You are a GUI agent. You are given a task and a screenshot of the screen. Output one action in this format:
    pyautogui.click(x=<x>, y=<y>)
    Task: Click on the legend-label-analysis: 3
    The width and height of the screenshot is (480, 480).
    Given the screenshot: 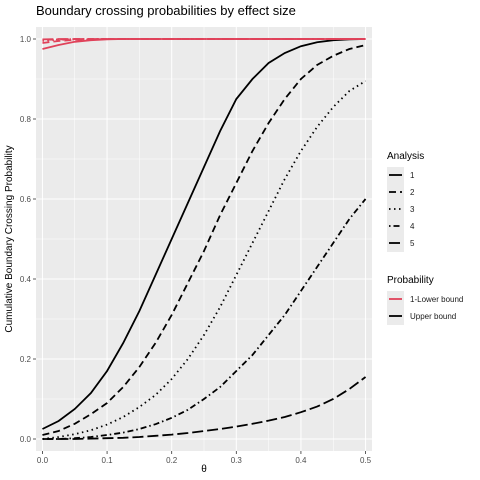 What is the action you would take?
    pyautogui.click(x=412, y=209)
    